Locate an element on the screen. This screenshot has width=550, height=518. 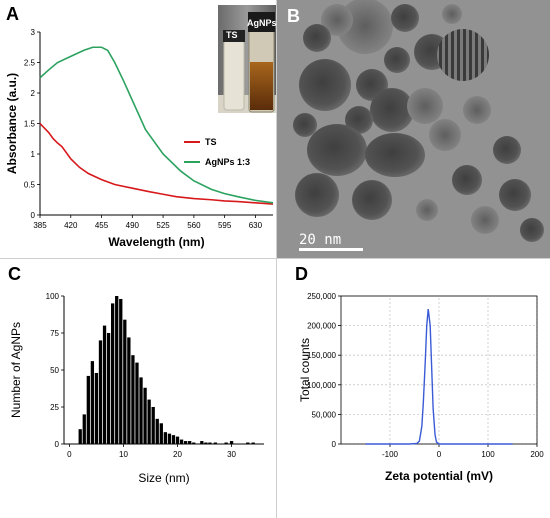
agnps-curve is located at coordinates (156, 125).